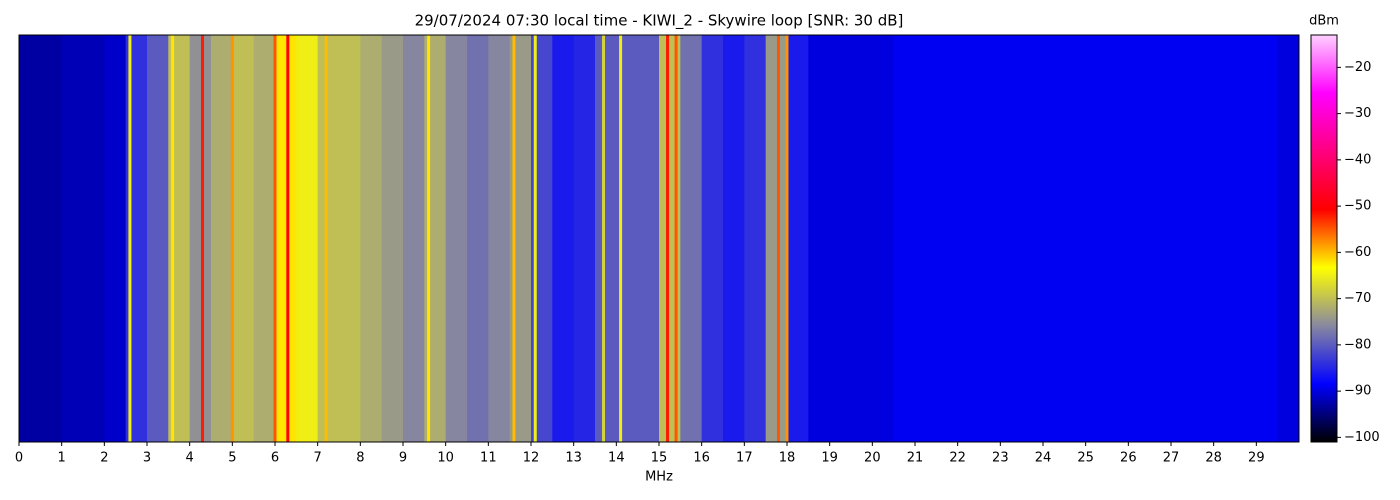 Image resolution: width=1400 pixels, height=500 pixels. Describe the element at coordinates (1256, 458) in the screenshot. I see `x-tick-label: 29` at that location.